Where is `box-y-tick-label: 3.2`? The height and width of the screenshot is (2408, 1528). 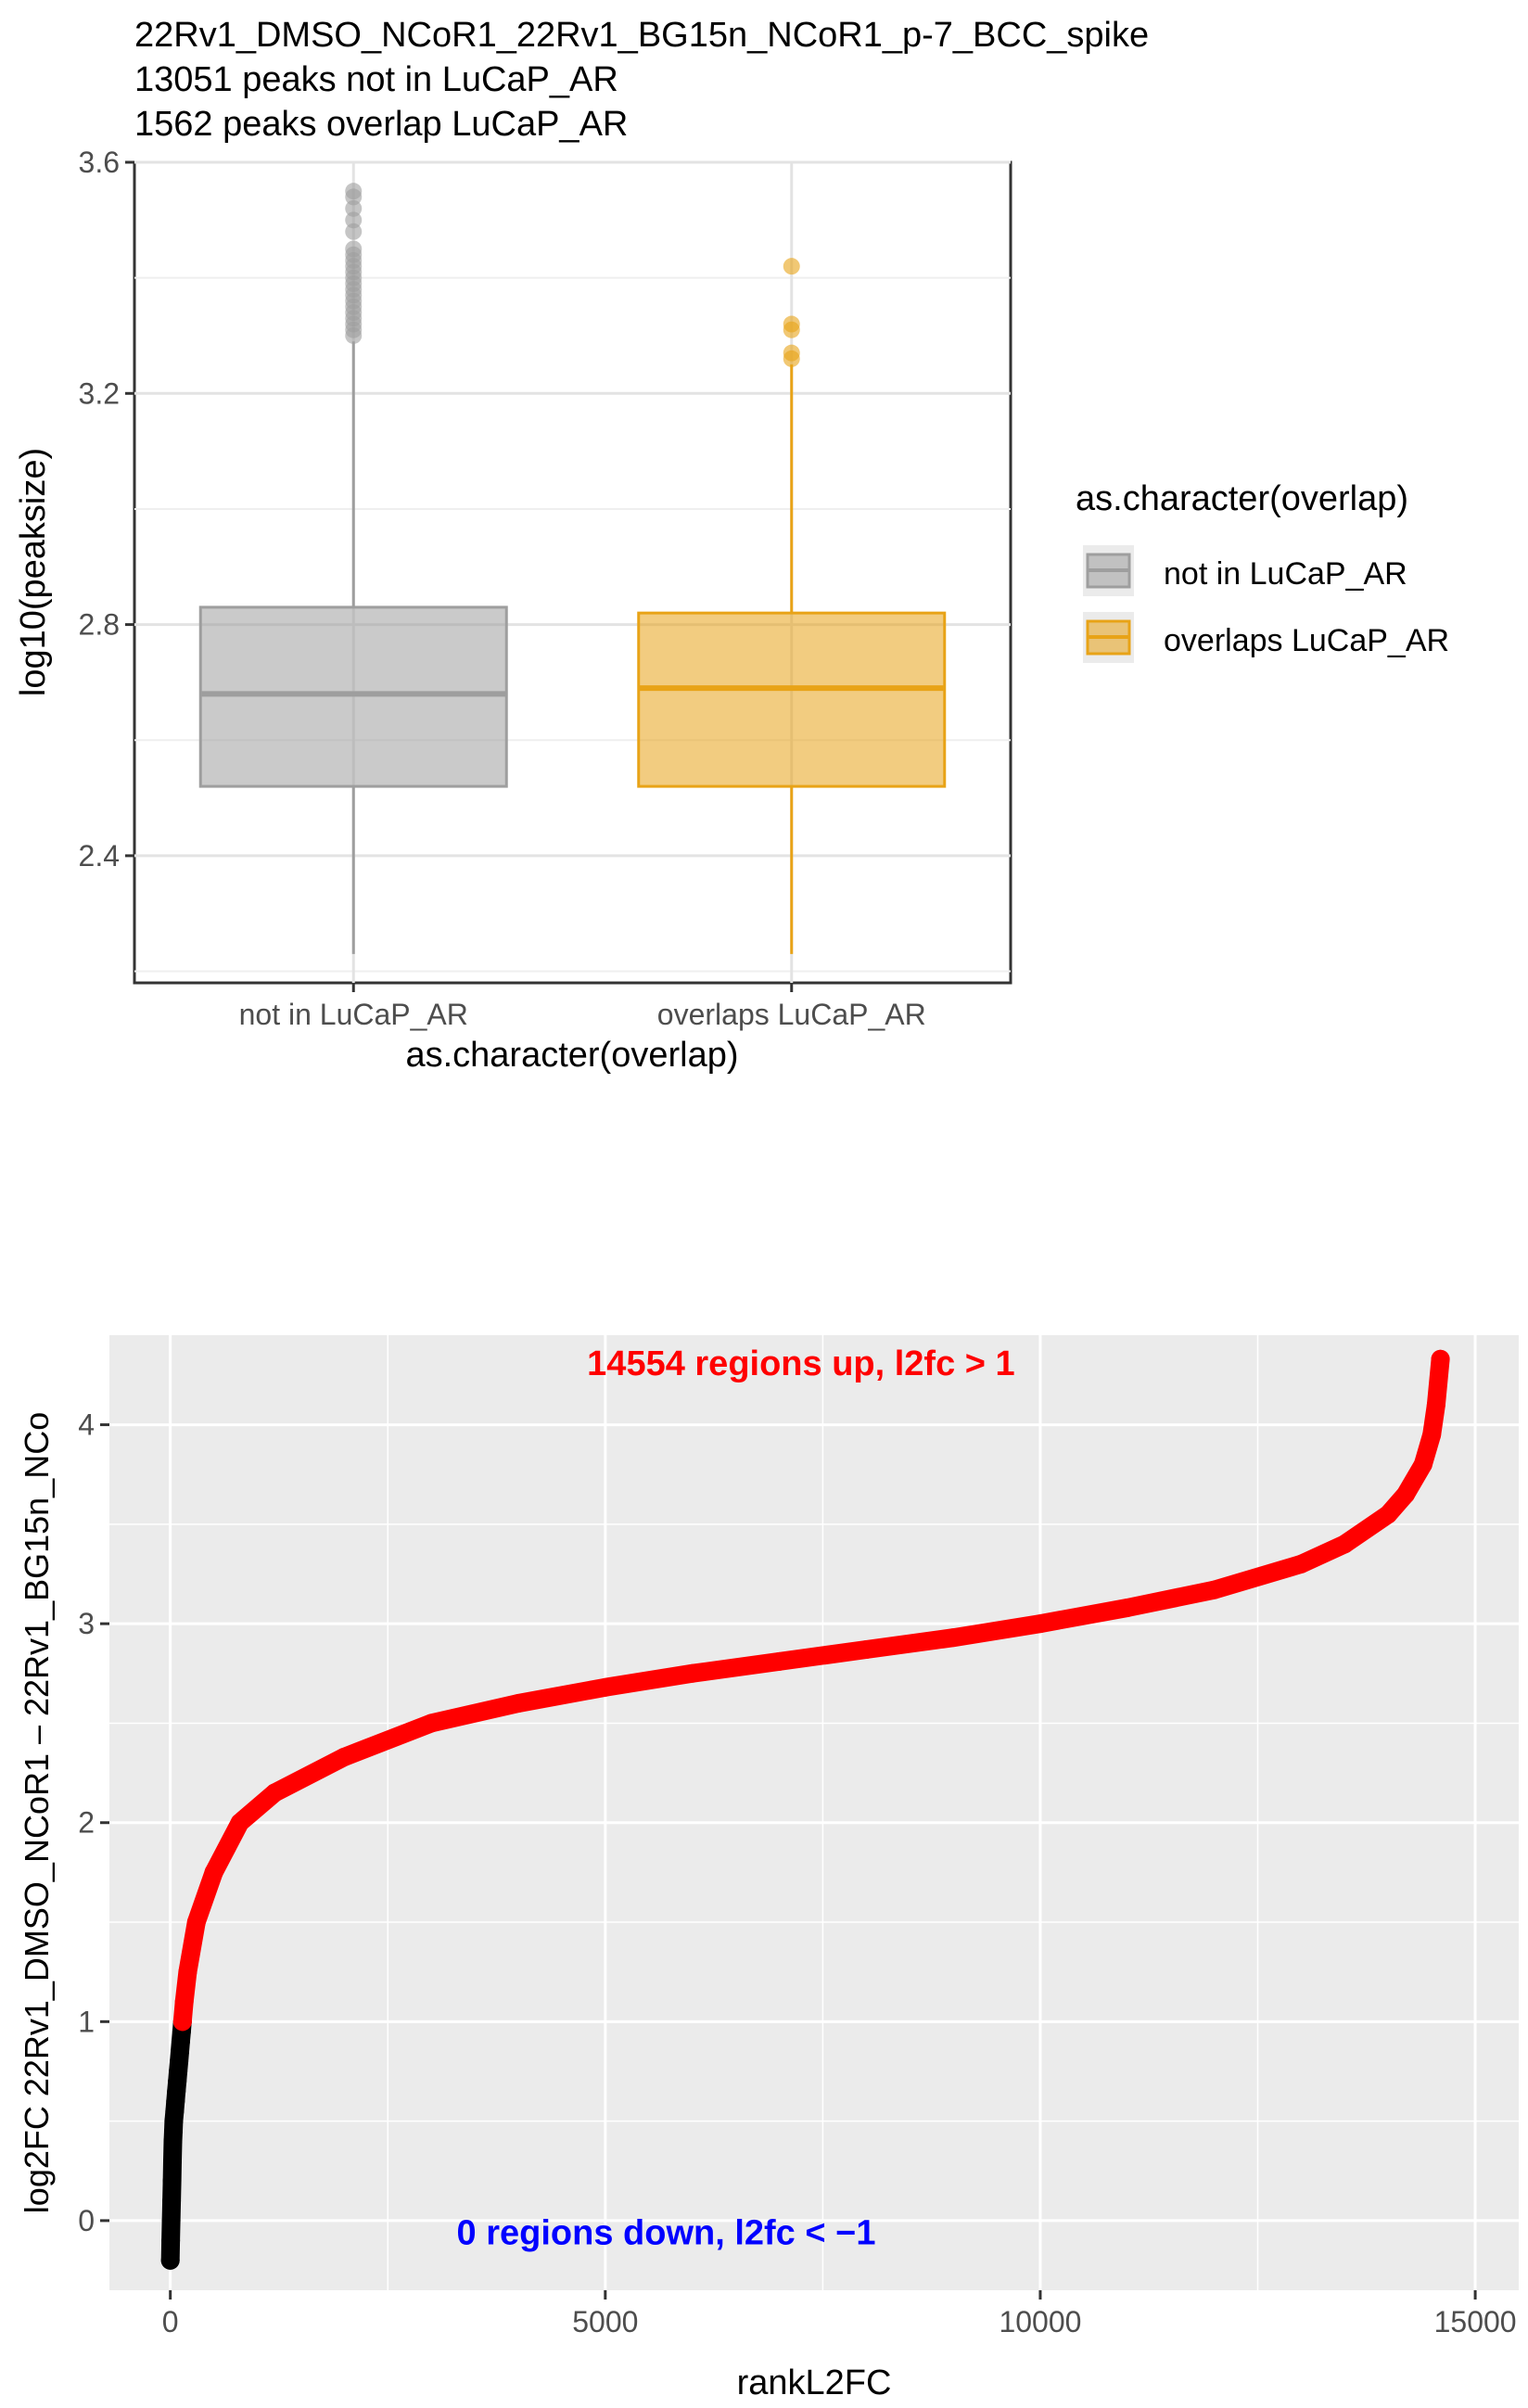
box-y-tick-label: 3.2 is located at coordinates (99, 393).